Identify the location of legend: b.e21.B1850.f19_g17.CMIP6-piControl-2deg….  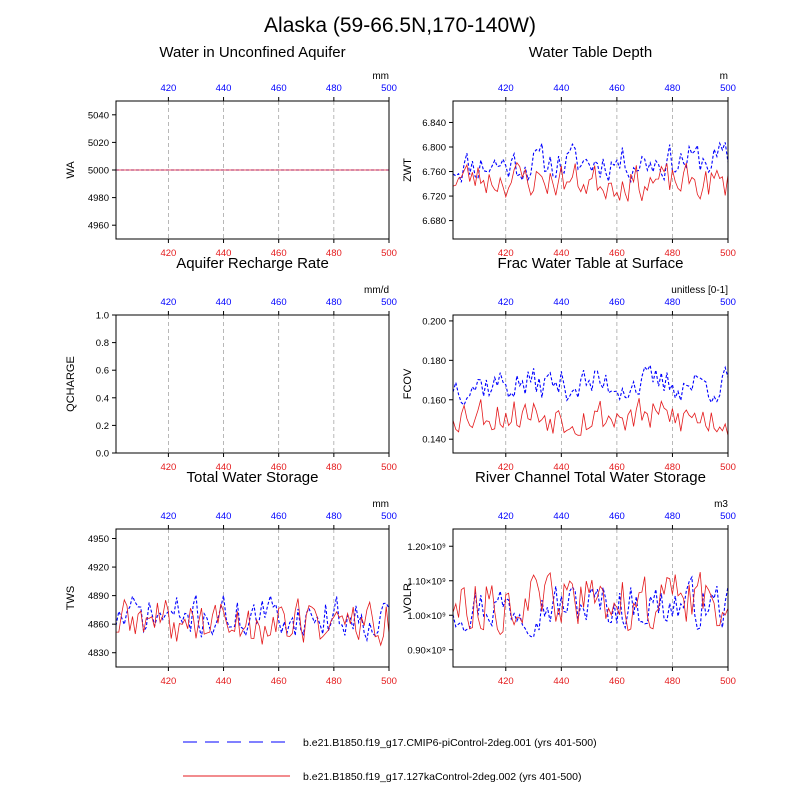
(390, 760).